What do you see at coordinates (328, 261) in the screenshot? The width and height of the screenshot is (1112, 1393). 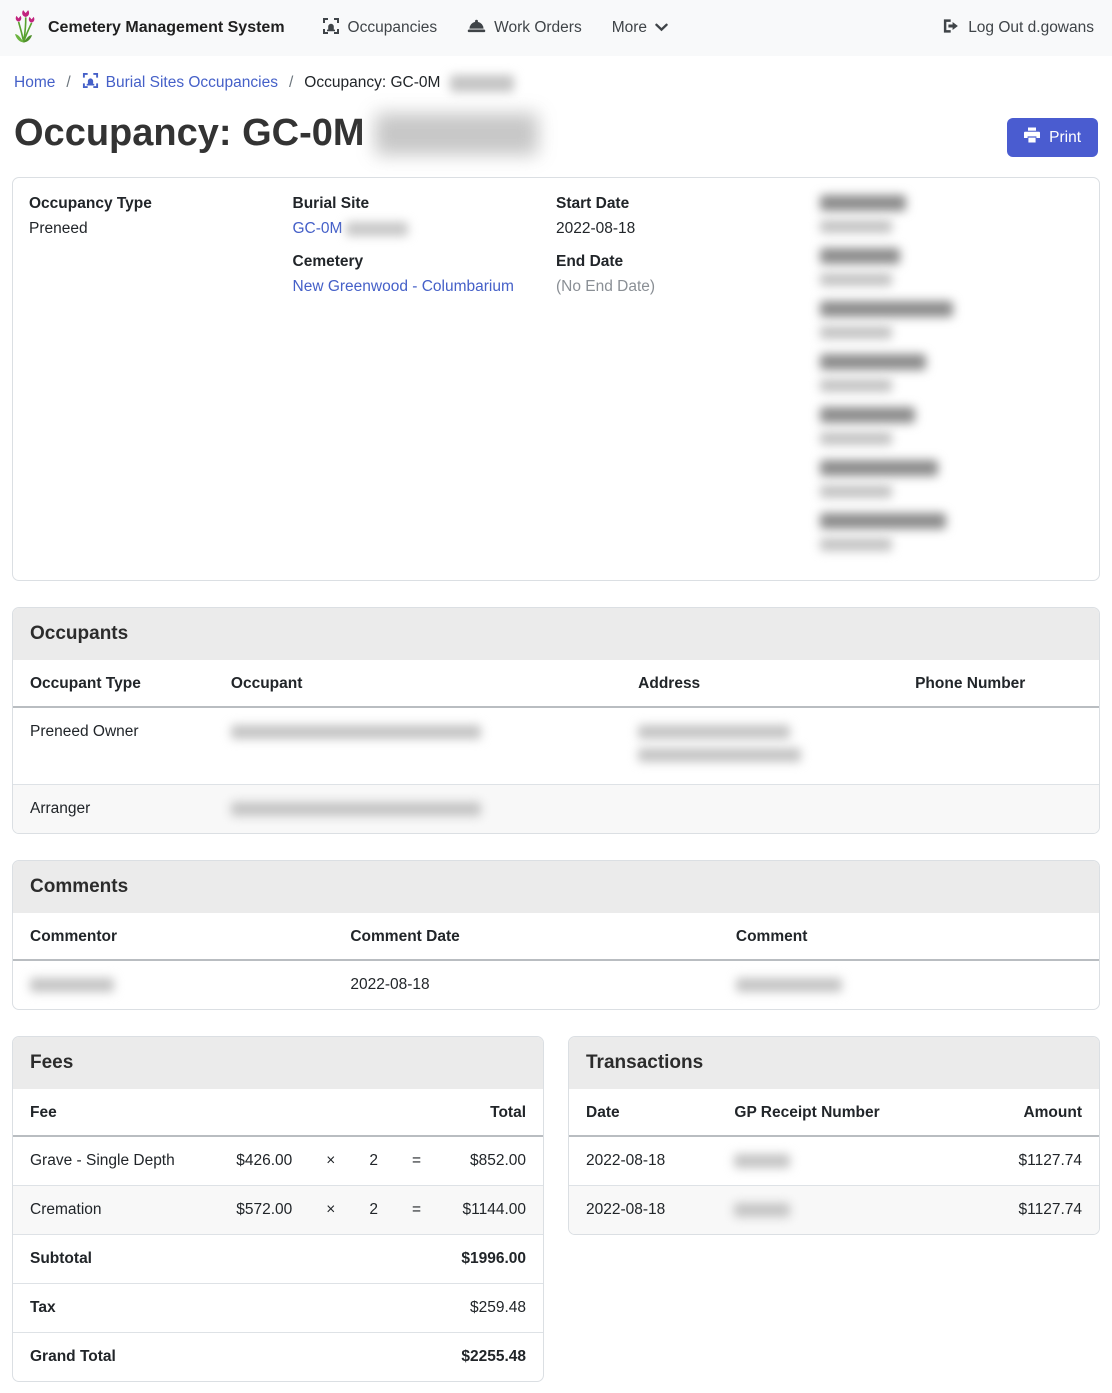 I see `cemetery-label: Cemetery` at bounding box center [328, 261].